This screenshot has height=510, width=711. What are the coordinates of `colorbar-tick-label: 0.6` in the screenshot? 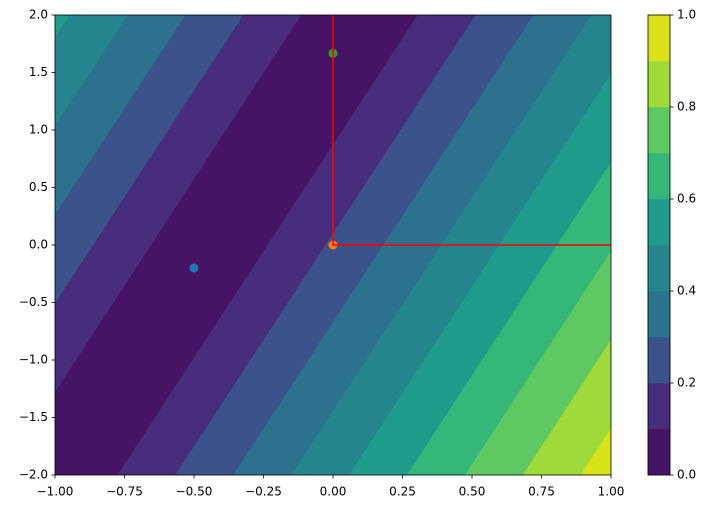 It's located at (686, 199).